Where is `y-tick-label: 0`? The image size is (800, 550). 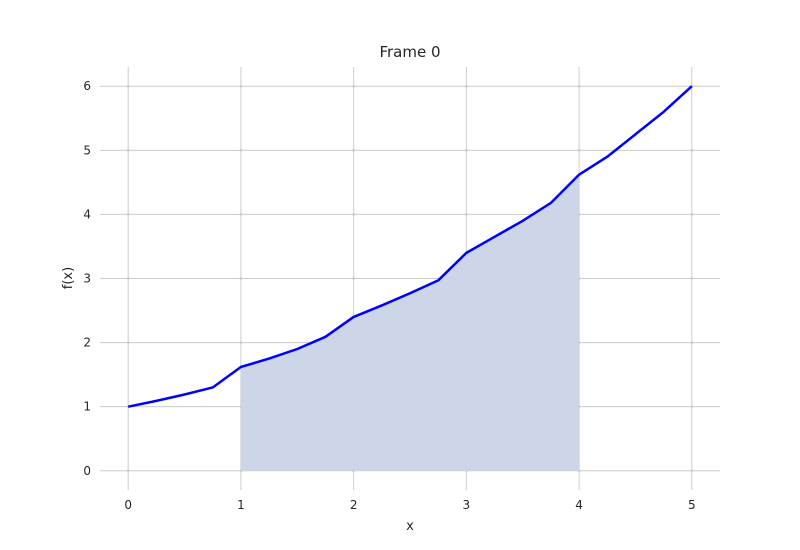
y-tick-label: 0 is located at coordinates (87, 471).